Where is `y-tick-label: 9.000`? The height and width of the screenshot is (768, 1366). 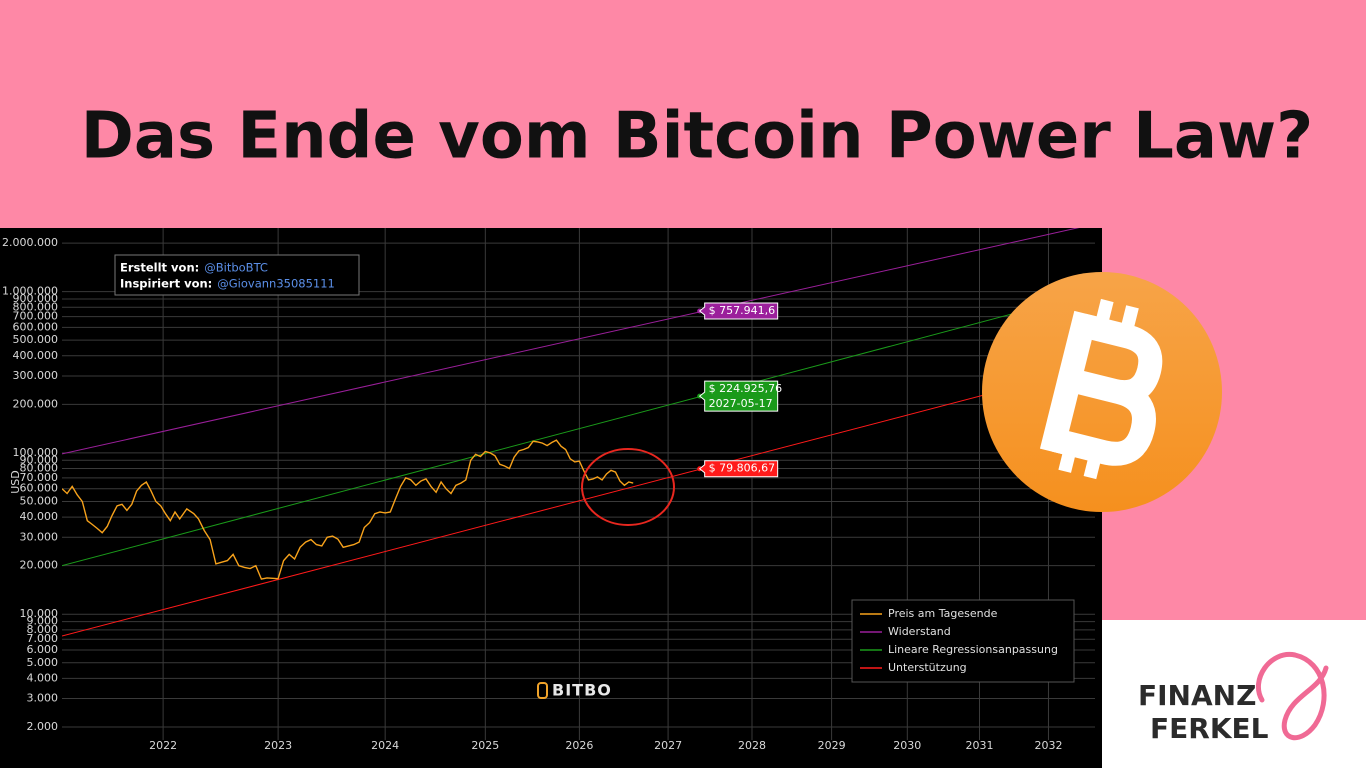 y-tick-label: 9.000 is located at coordinates (43, 621).